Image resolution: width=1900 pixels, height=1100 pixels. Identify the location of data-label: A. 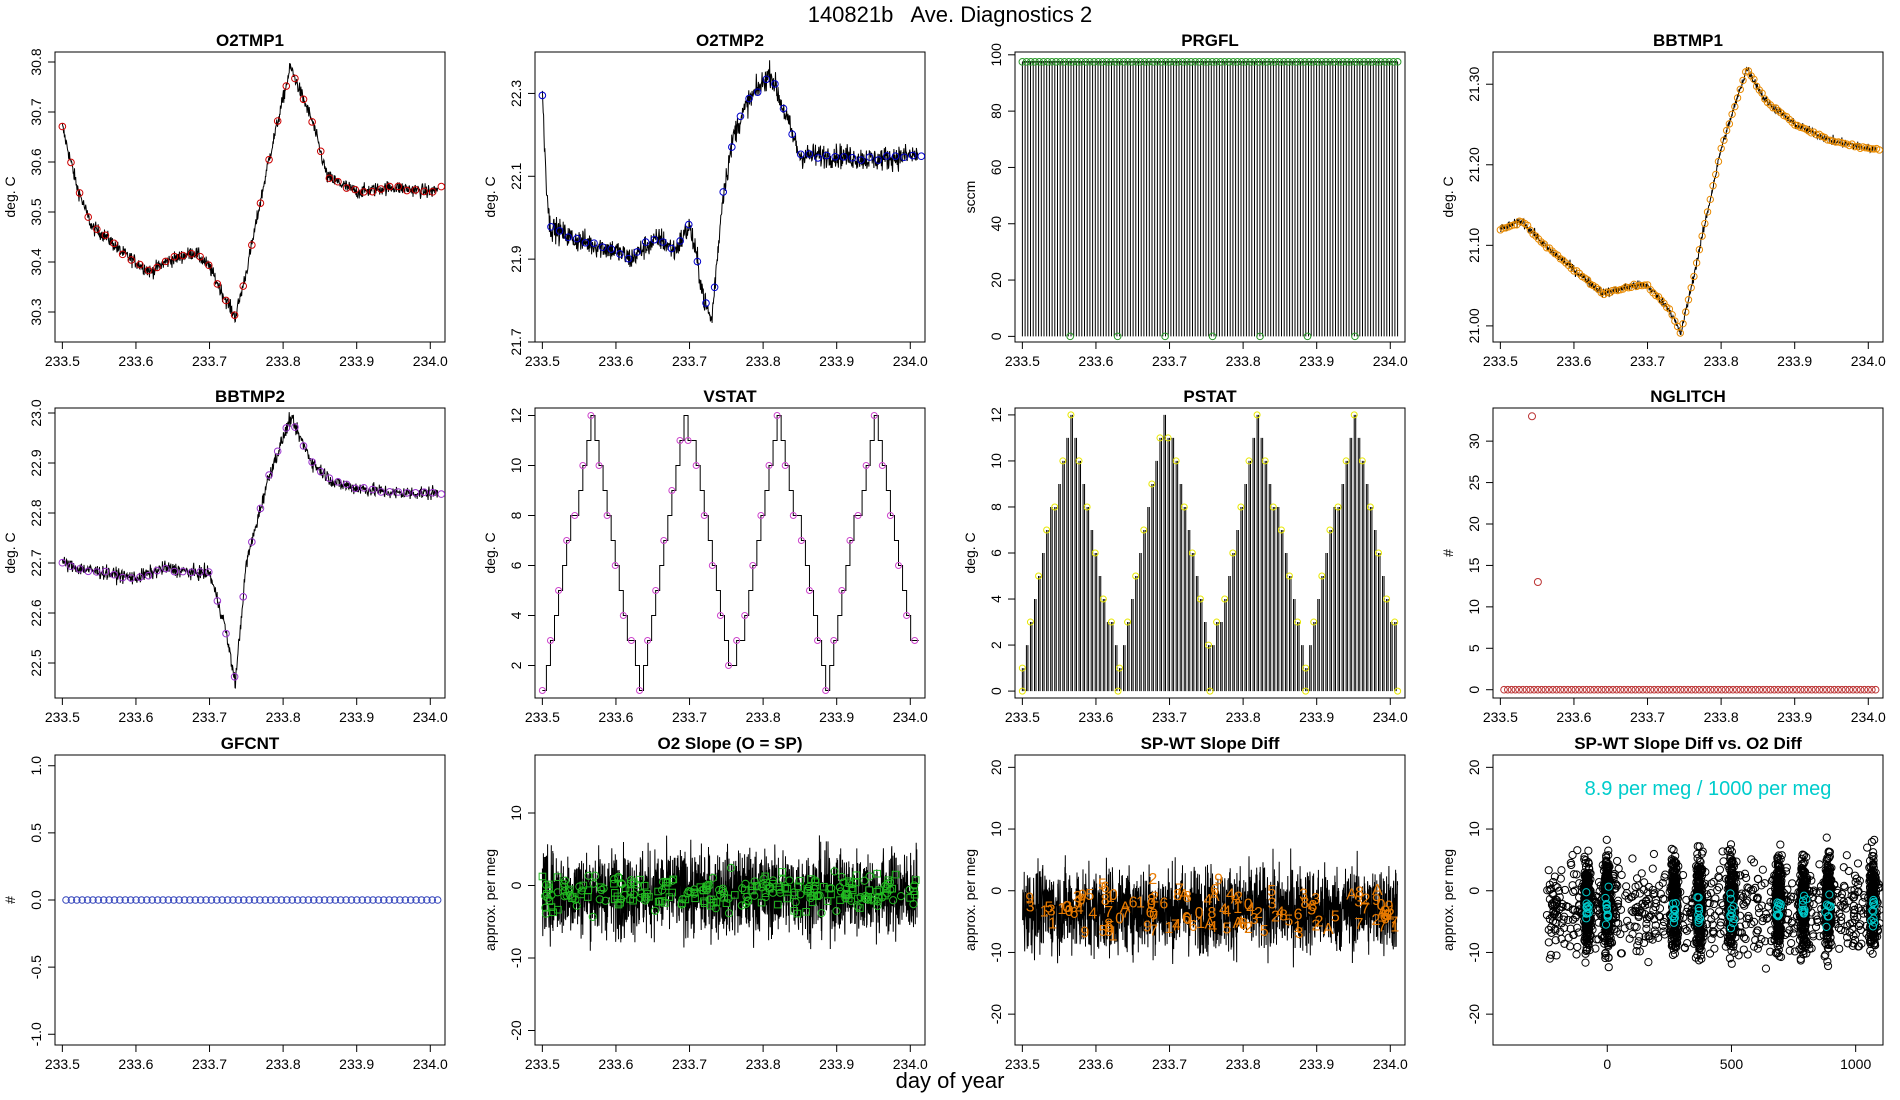
(1184, 895).